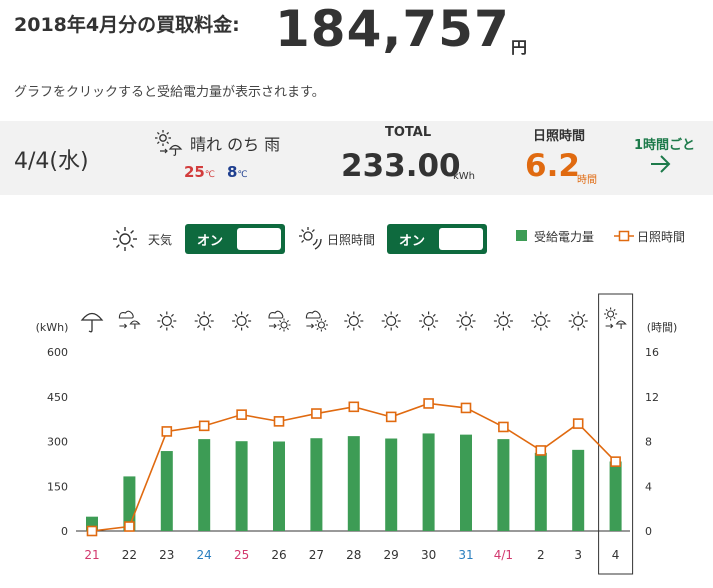 This screenshot has width=713, height=588. I want to click on weather-toggle-knob, so click(259, 239).